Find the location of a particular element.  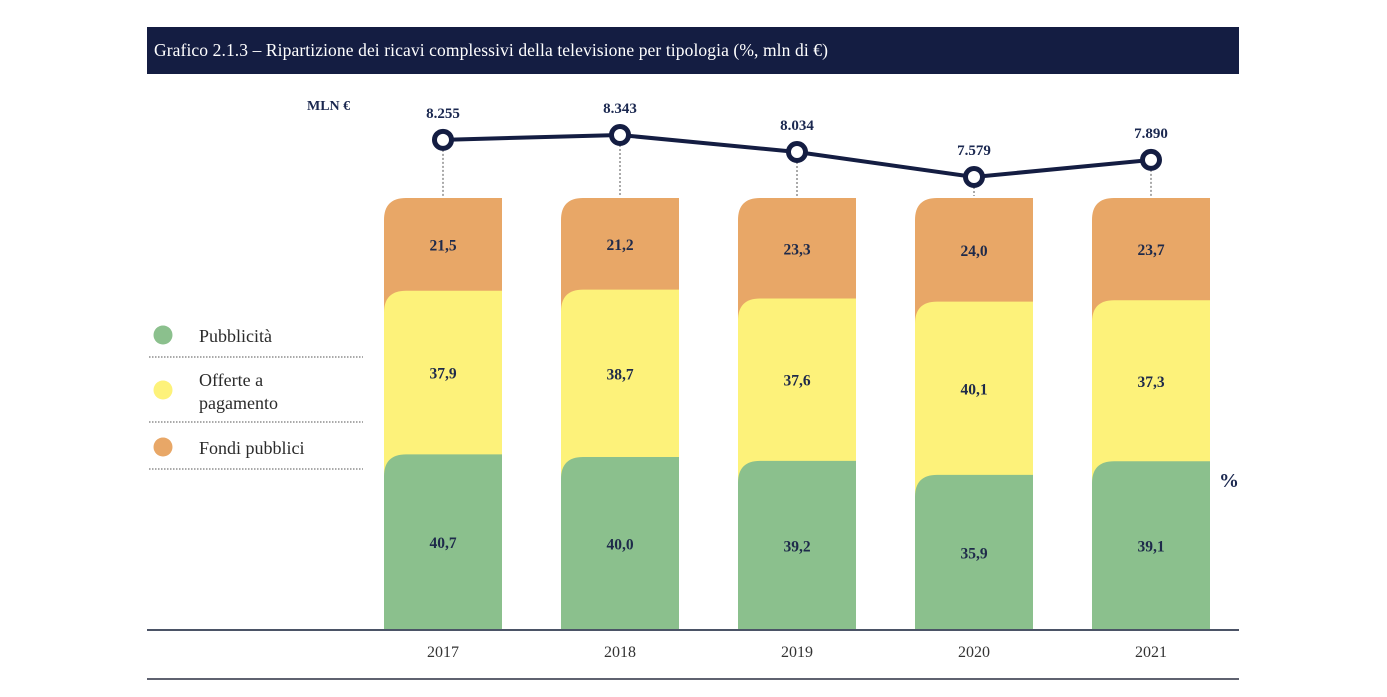

x-tick-label-2019: 2019 is located at coordinates (797, 652).